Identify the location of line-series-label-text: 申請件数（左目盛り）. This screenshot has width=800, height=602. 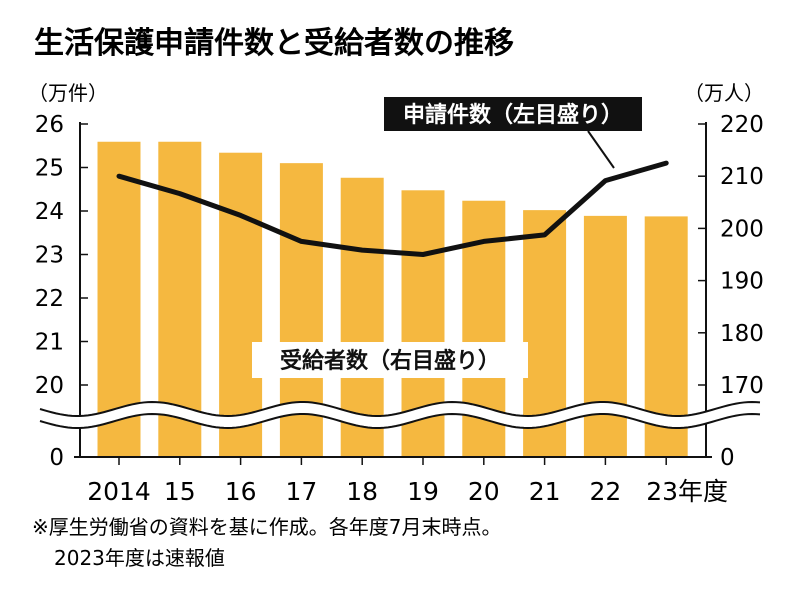
(513, 115).